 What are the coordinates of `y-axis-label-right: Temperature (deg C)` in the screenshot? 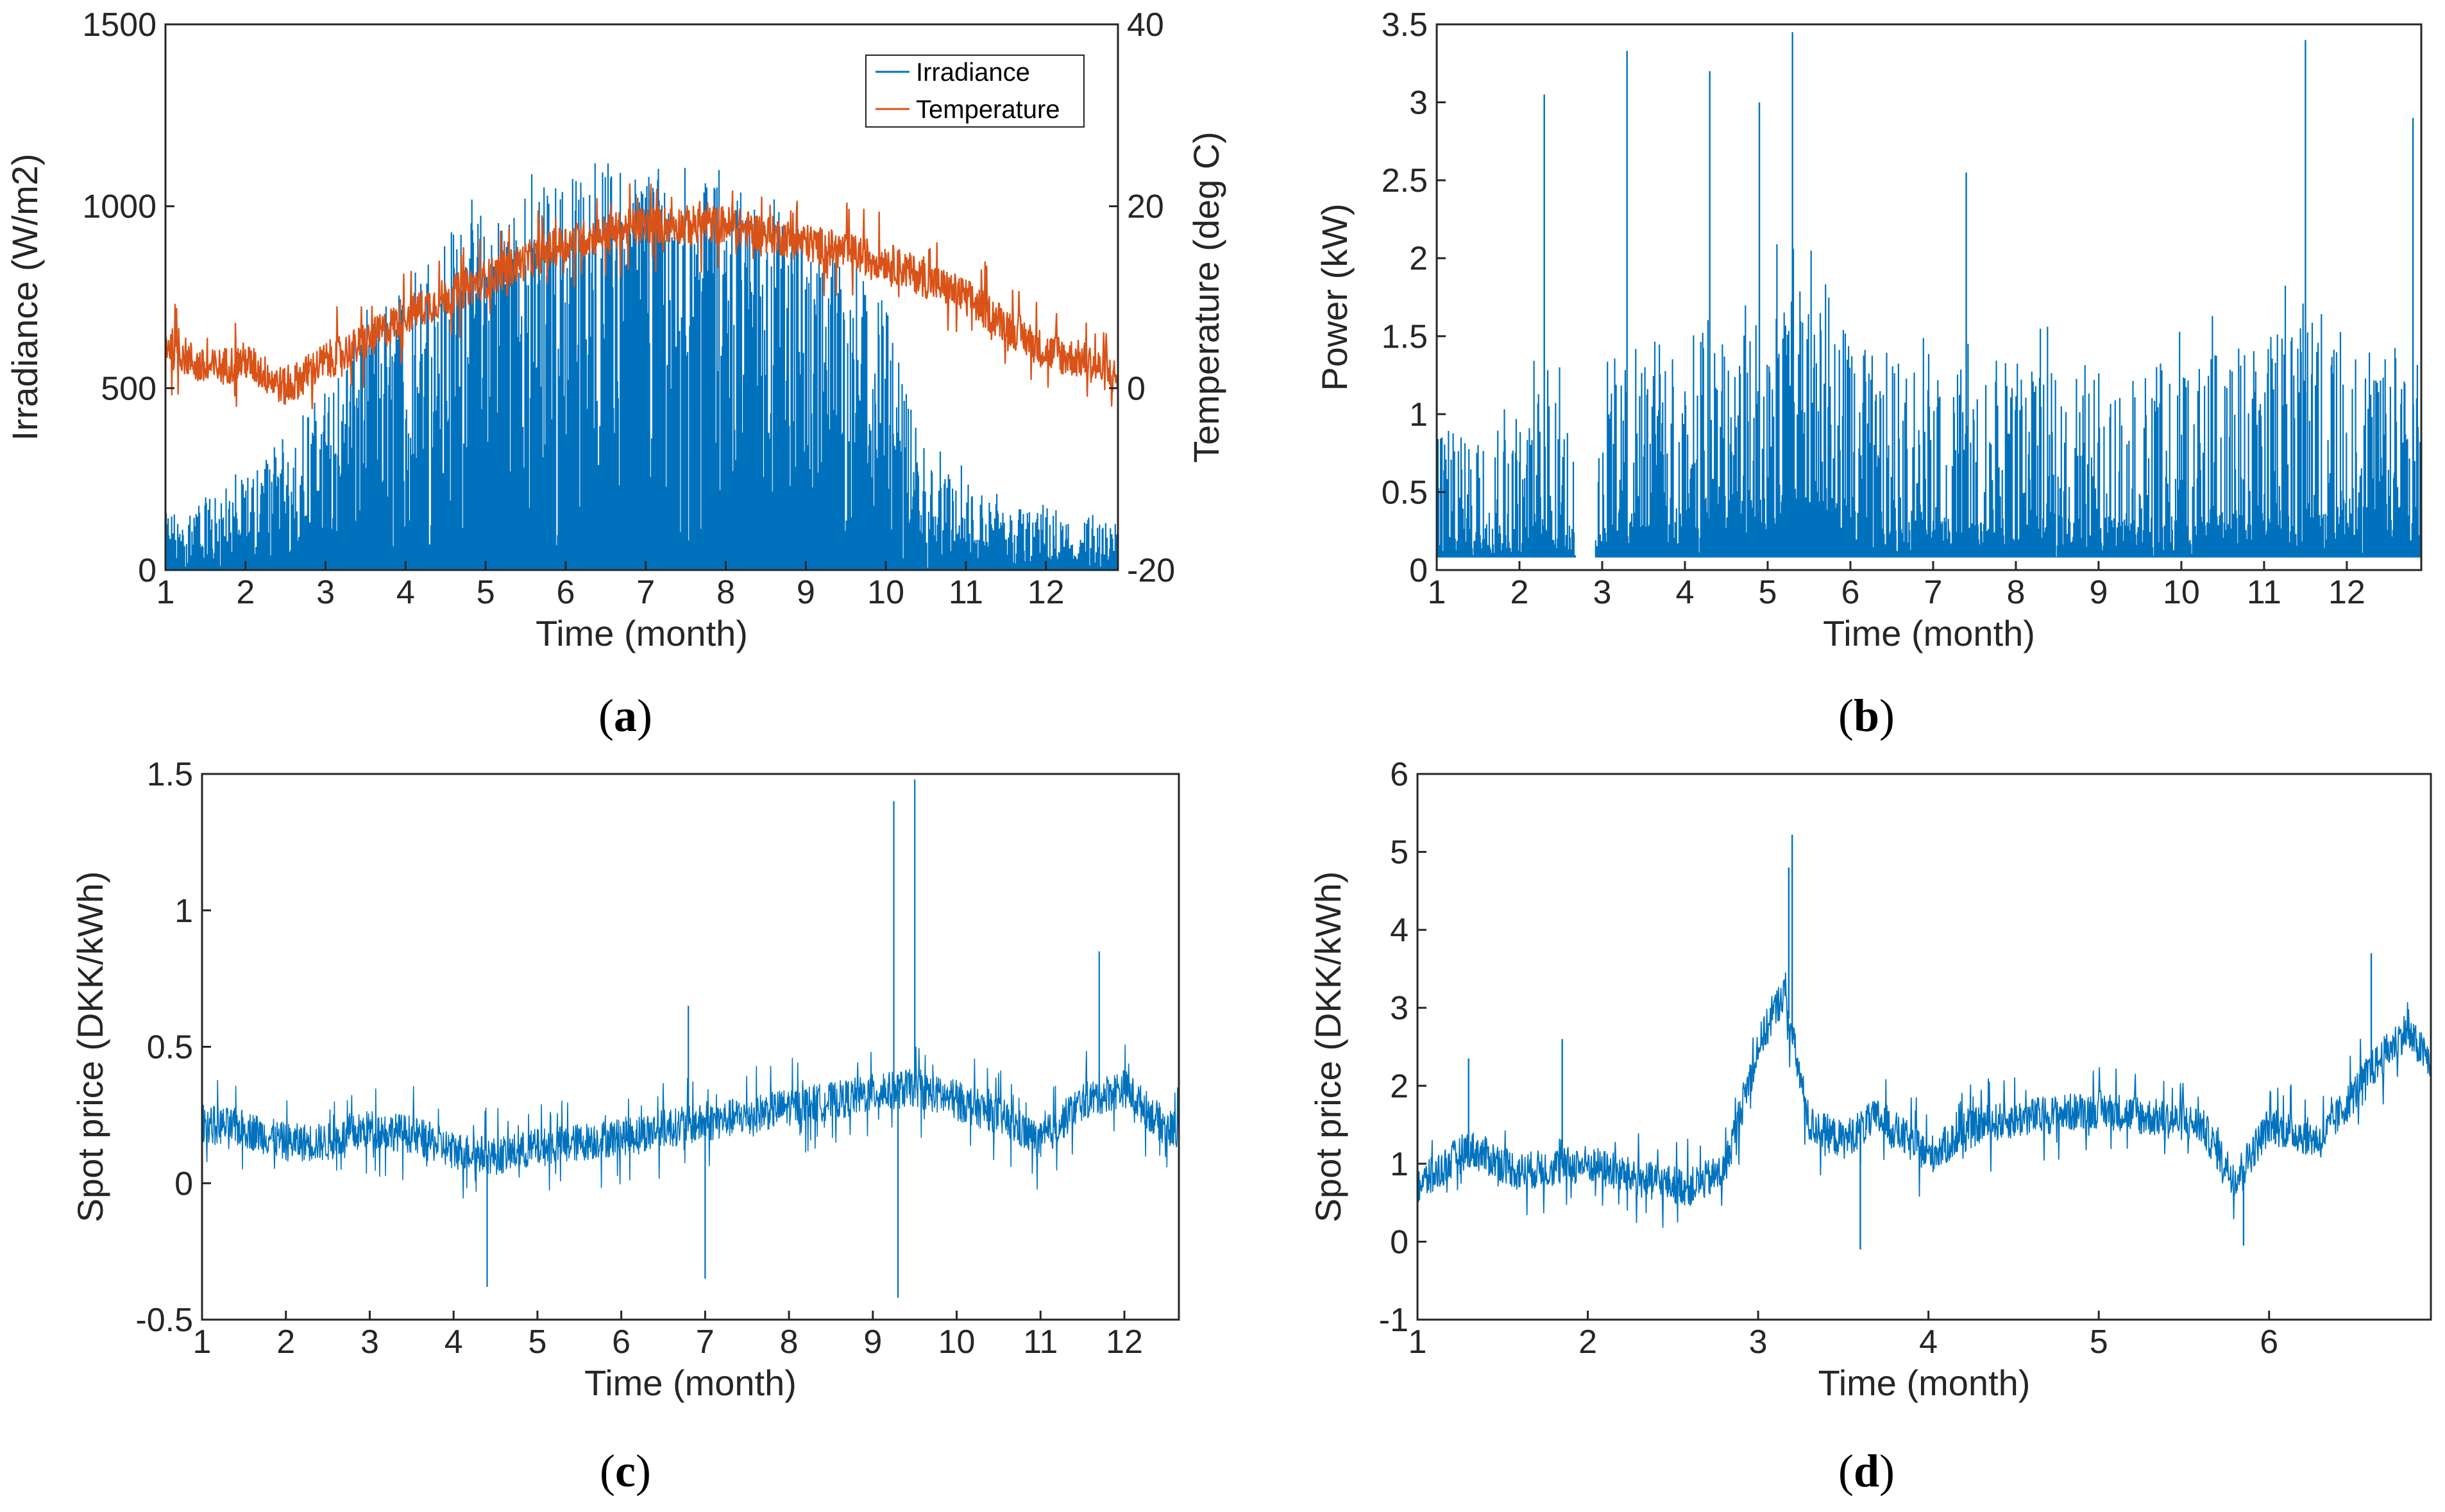 It's located at (1206, 297).